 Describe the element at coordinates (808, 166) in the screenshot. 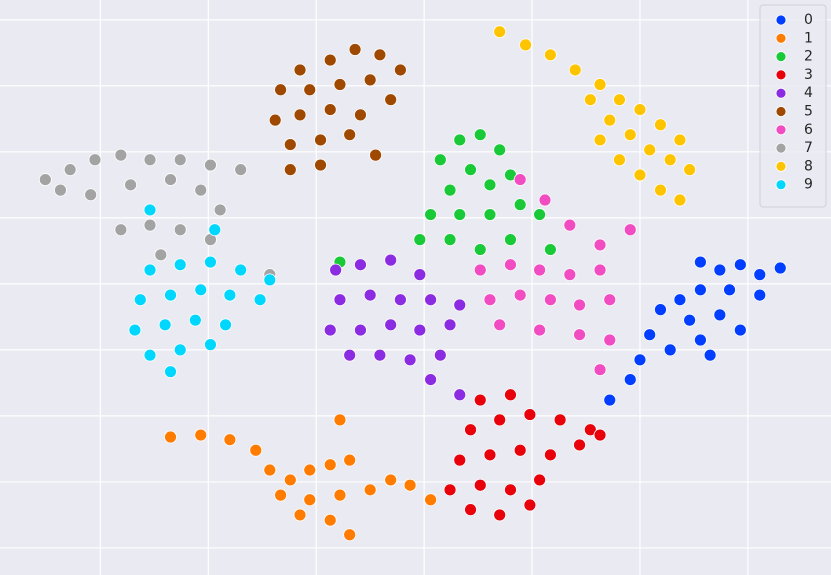

I see `legend-label: 8` at that location.